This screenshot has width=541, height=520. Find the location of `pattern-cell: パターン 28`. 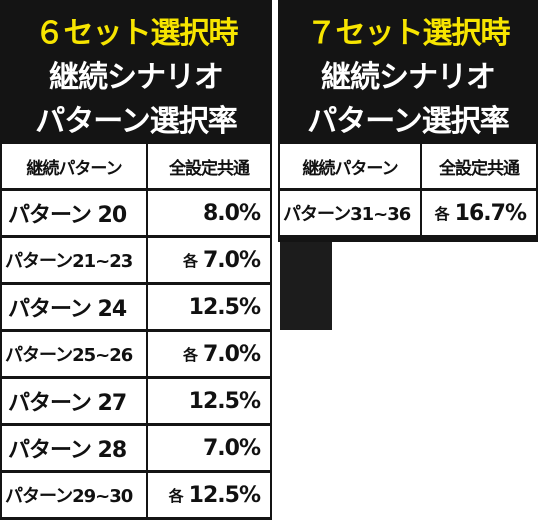

pattern-cell: パターン 28 is located at coordinates (74, 448).